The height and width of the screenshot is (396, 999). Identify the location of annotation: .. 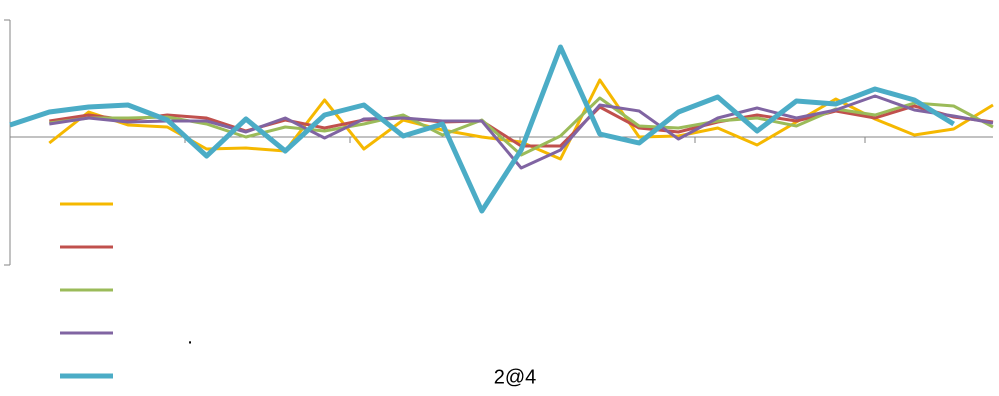
(190, 337).